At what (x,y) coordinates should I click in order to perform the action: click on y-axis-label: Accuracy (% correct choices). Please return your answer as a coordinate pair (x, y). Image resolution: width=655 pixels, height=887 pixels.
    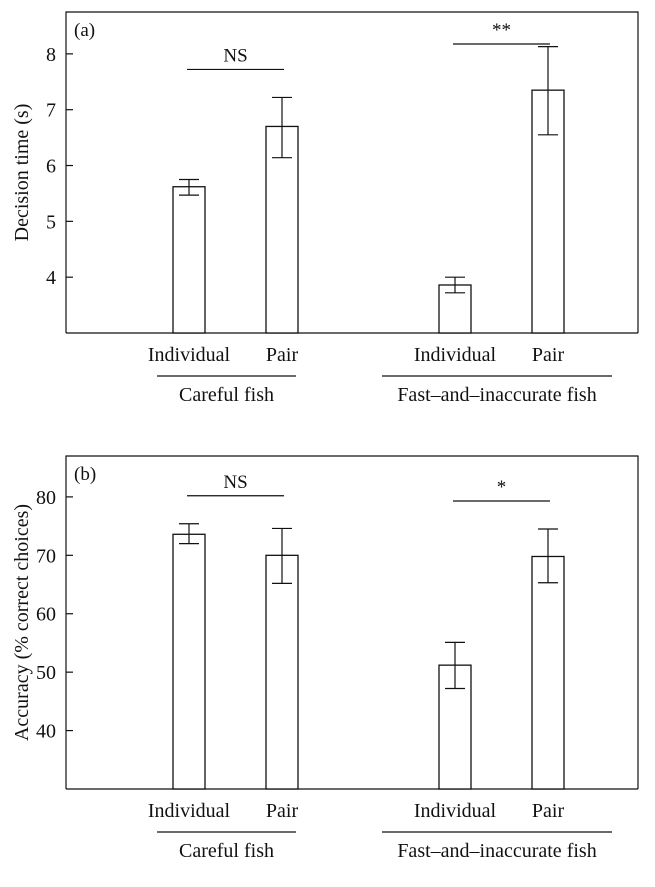
    Looking at the image, I should click on (22, 622).